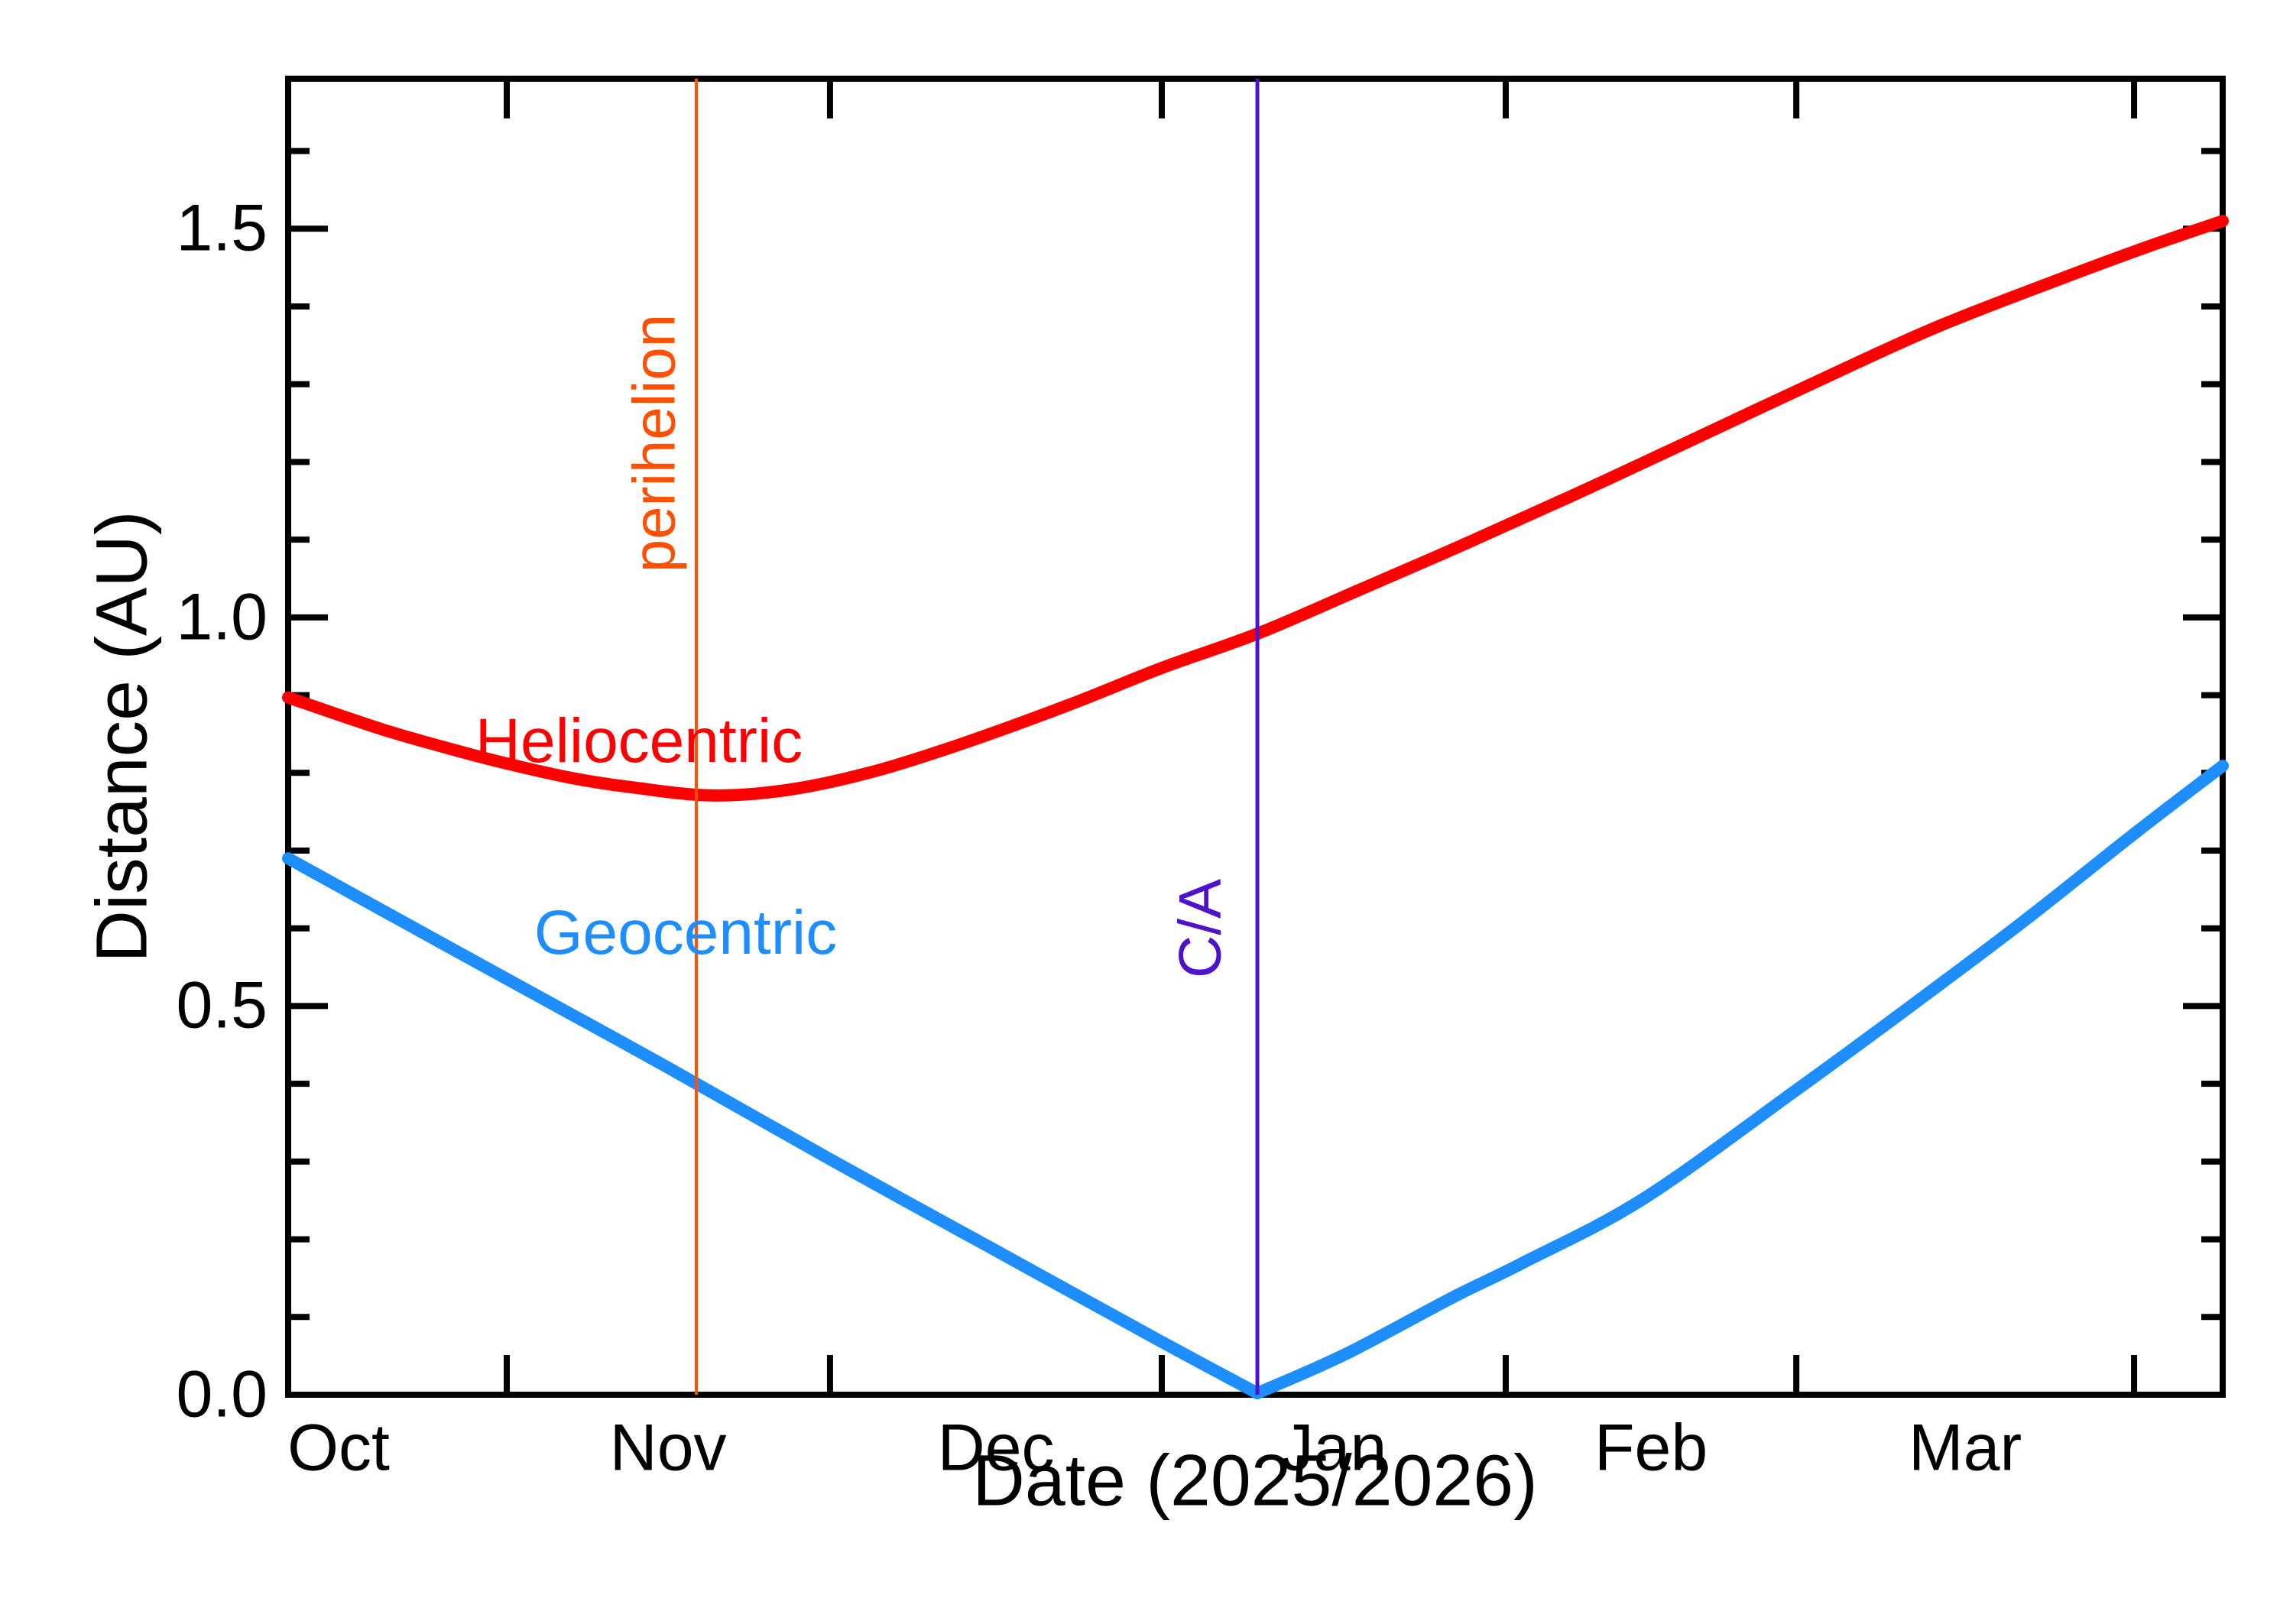 Image resolution: width=2293 pixels, height=1624 pixels. Describe the element at coordinates (1651, 1448) in the screenshot. I see `x-tick-label-Feb: Feb` at that location.